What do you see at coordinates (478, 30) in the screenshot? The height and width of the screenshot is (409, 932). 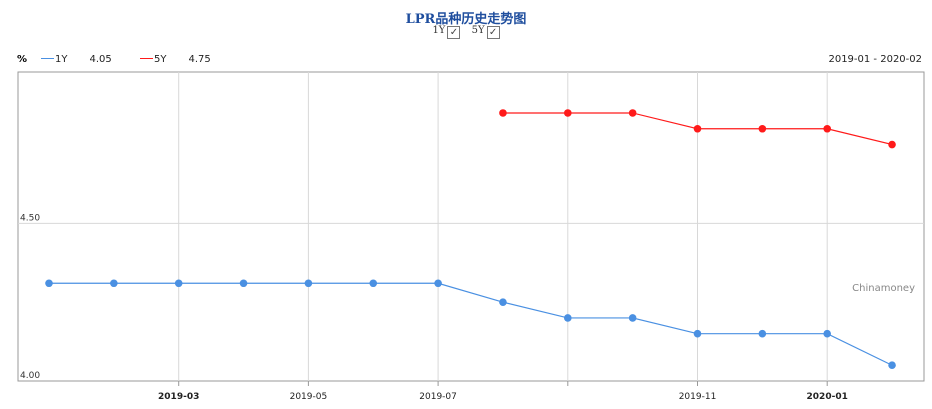 I see `toggle-5y-label: 5Y` at bounding box center [478, 30].